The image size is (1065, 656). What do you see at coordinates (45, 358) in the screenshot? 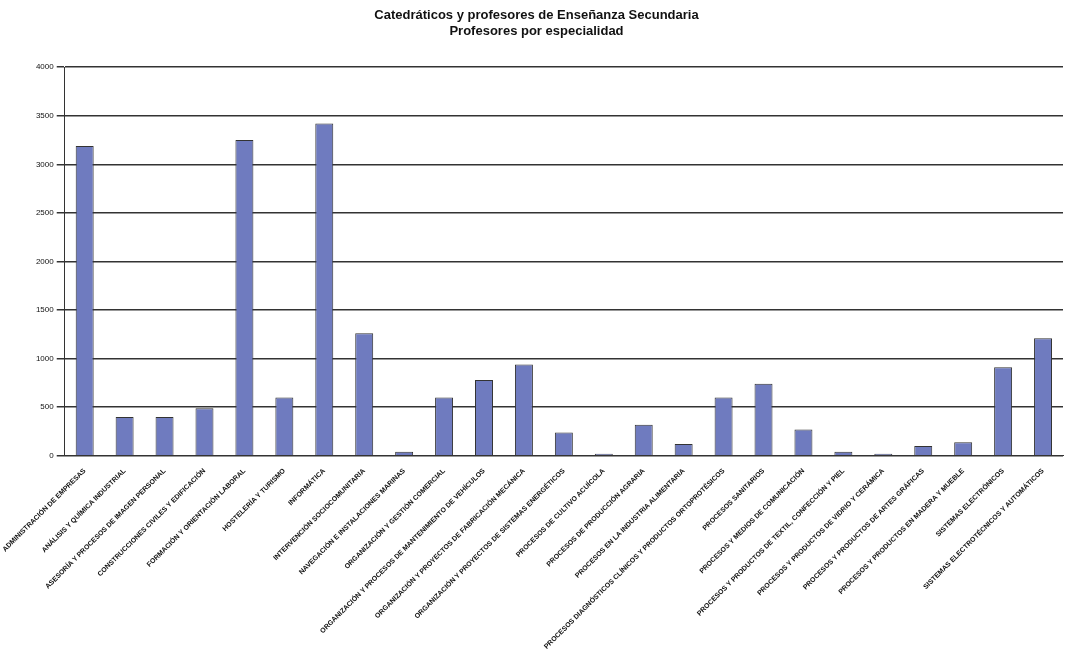
I see `y-tick-label: 1000` at bounding box center [45, 358].